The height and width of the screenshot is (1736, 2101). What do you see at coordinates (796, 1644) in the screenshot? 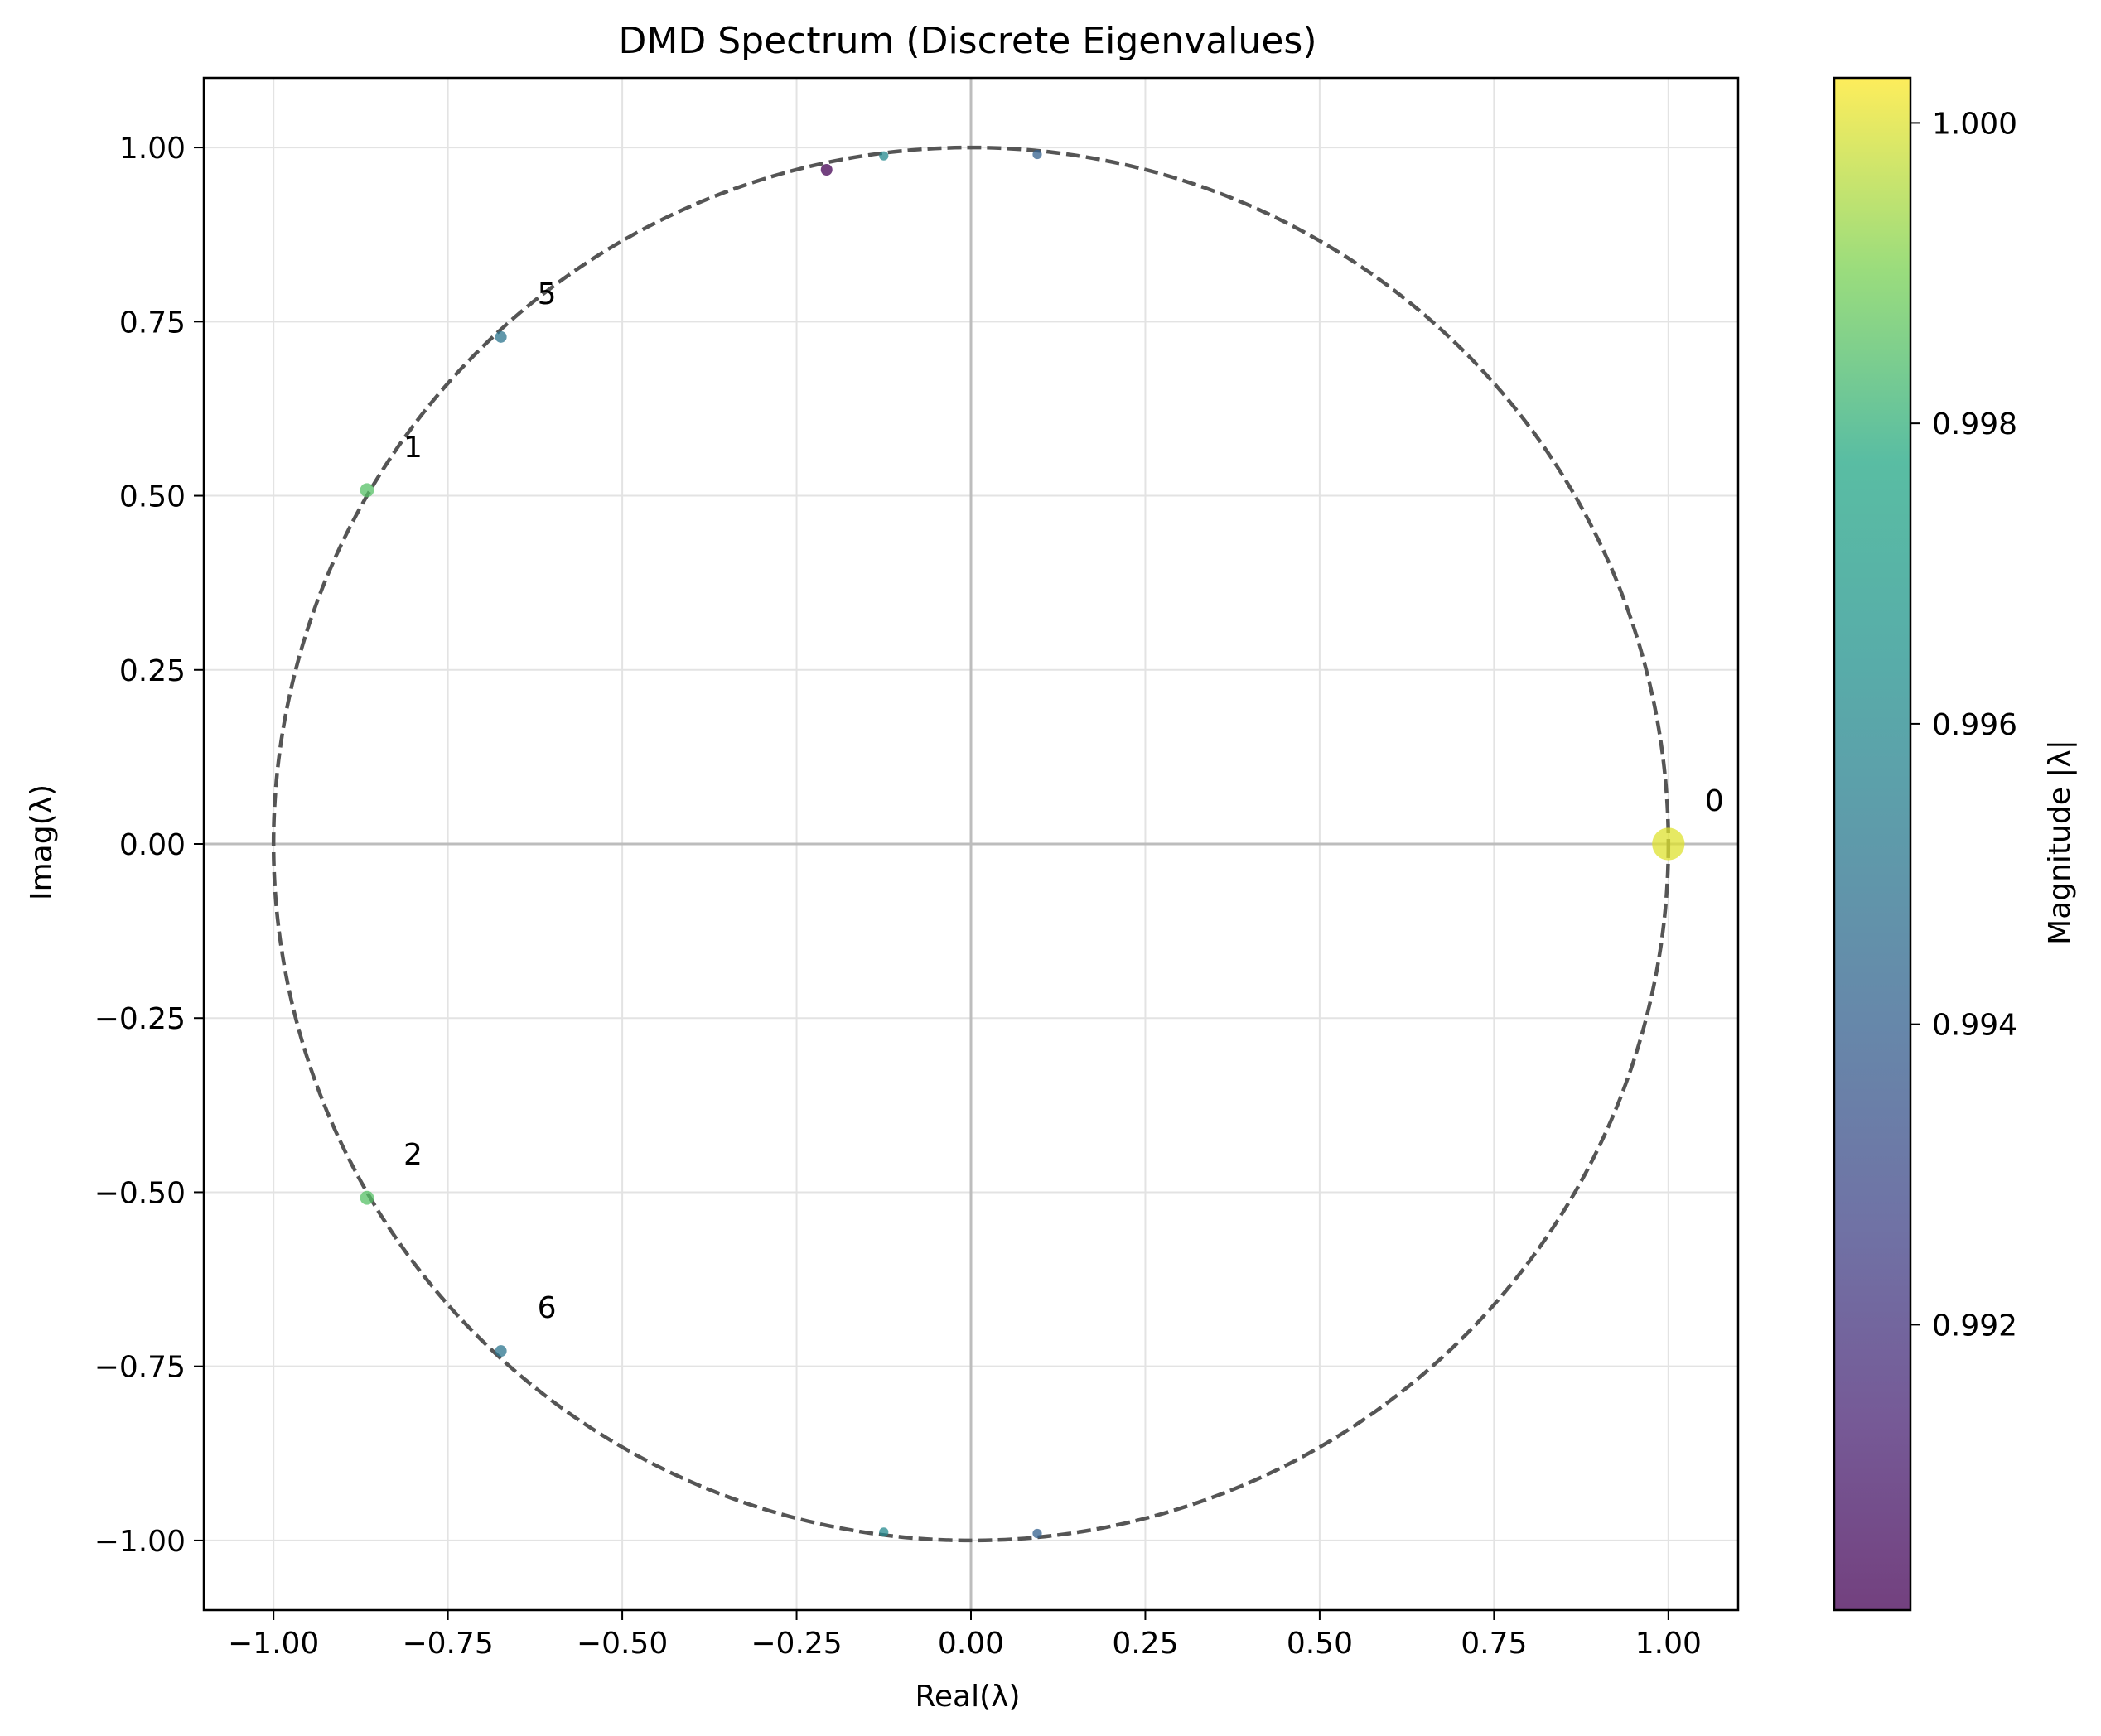
I see `x-tick-label: −0.25` at bounding box center [796, 1644].